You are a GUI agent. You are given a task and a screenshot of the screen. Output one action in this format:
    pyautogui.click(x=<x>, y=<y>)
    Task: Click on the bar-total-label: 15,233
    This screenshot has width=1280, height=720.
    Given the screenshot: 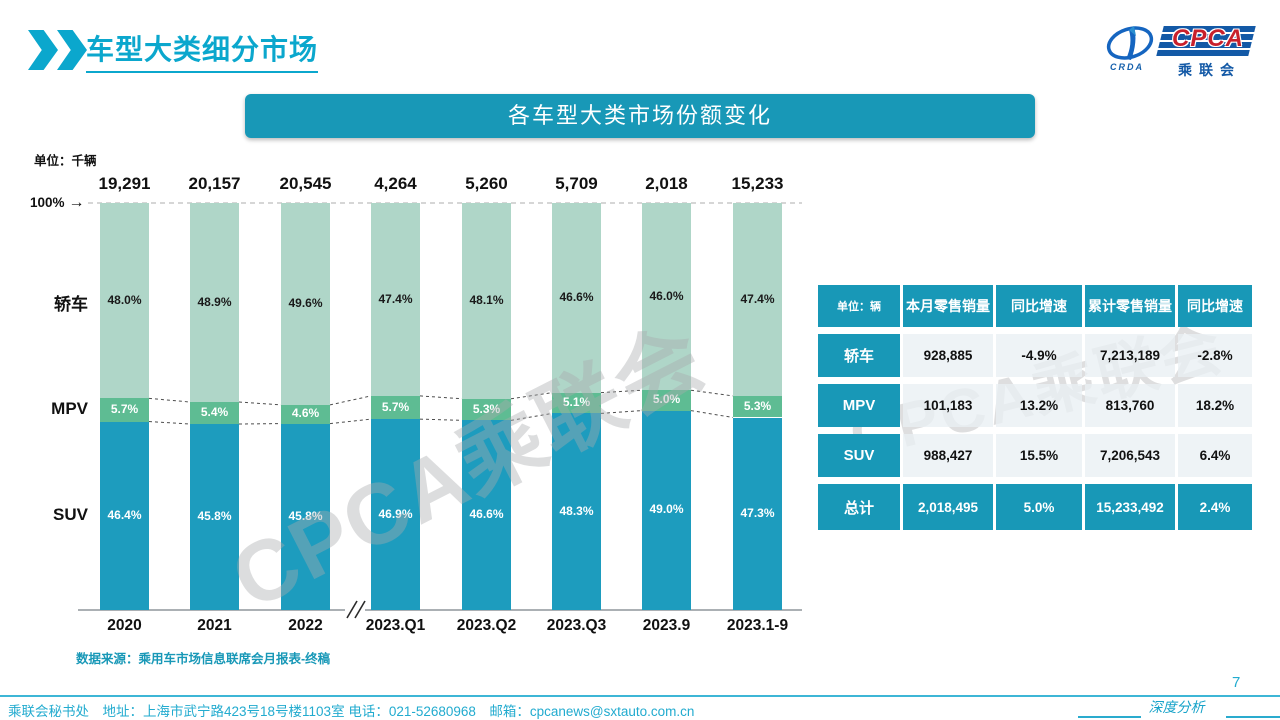 What is the action you would take?
    pyautogui.click(x=757, y=183)
    